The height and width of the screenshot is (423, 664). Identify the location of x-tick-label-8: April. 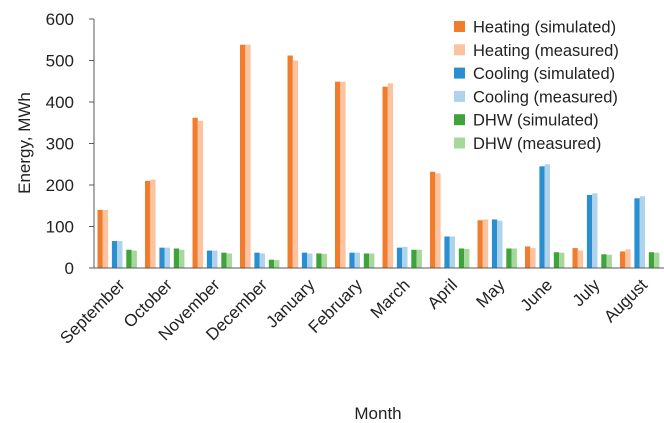
(442, 293).